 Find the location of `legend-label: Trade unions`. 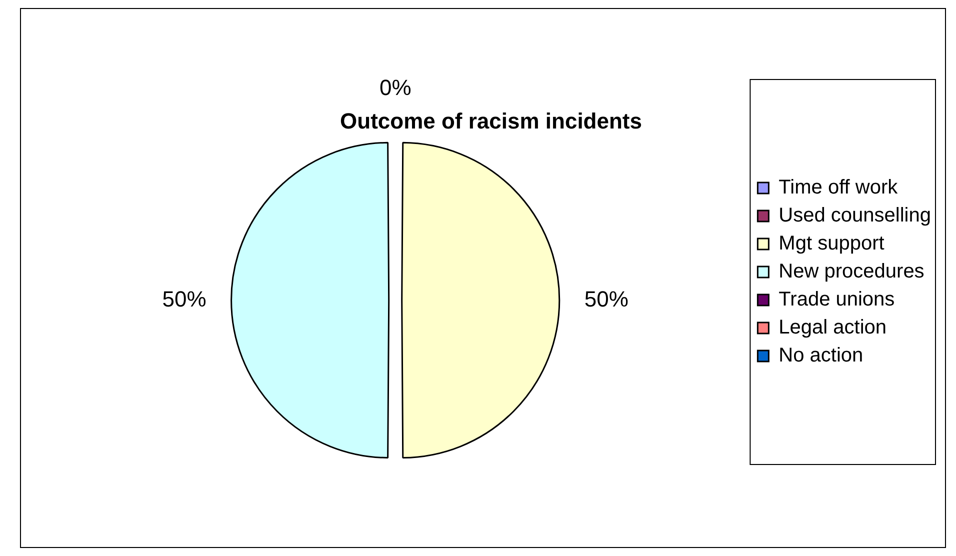

legend-label: Trade unions is located at coordinates (836, 299).